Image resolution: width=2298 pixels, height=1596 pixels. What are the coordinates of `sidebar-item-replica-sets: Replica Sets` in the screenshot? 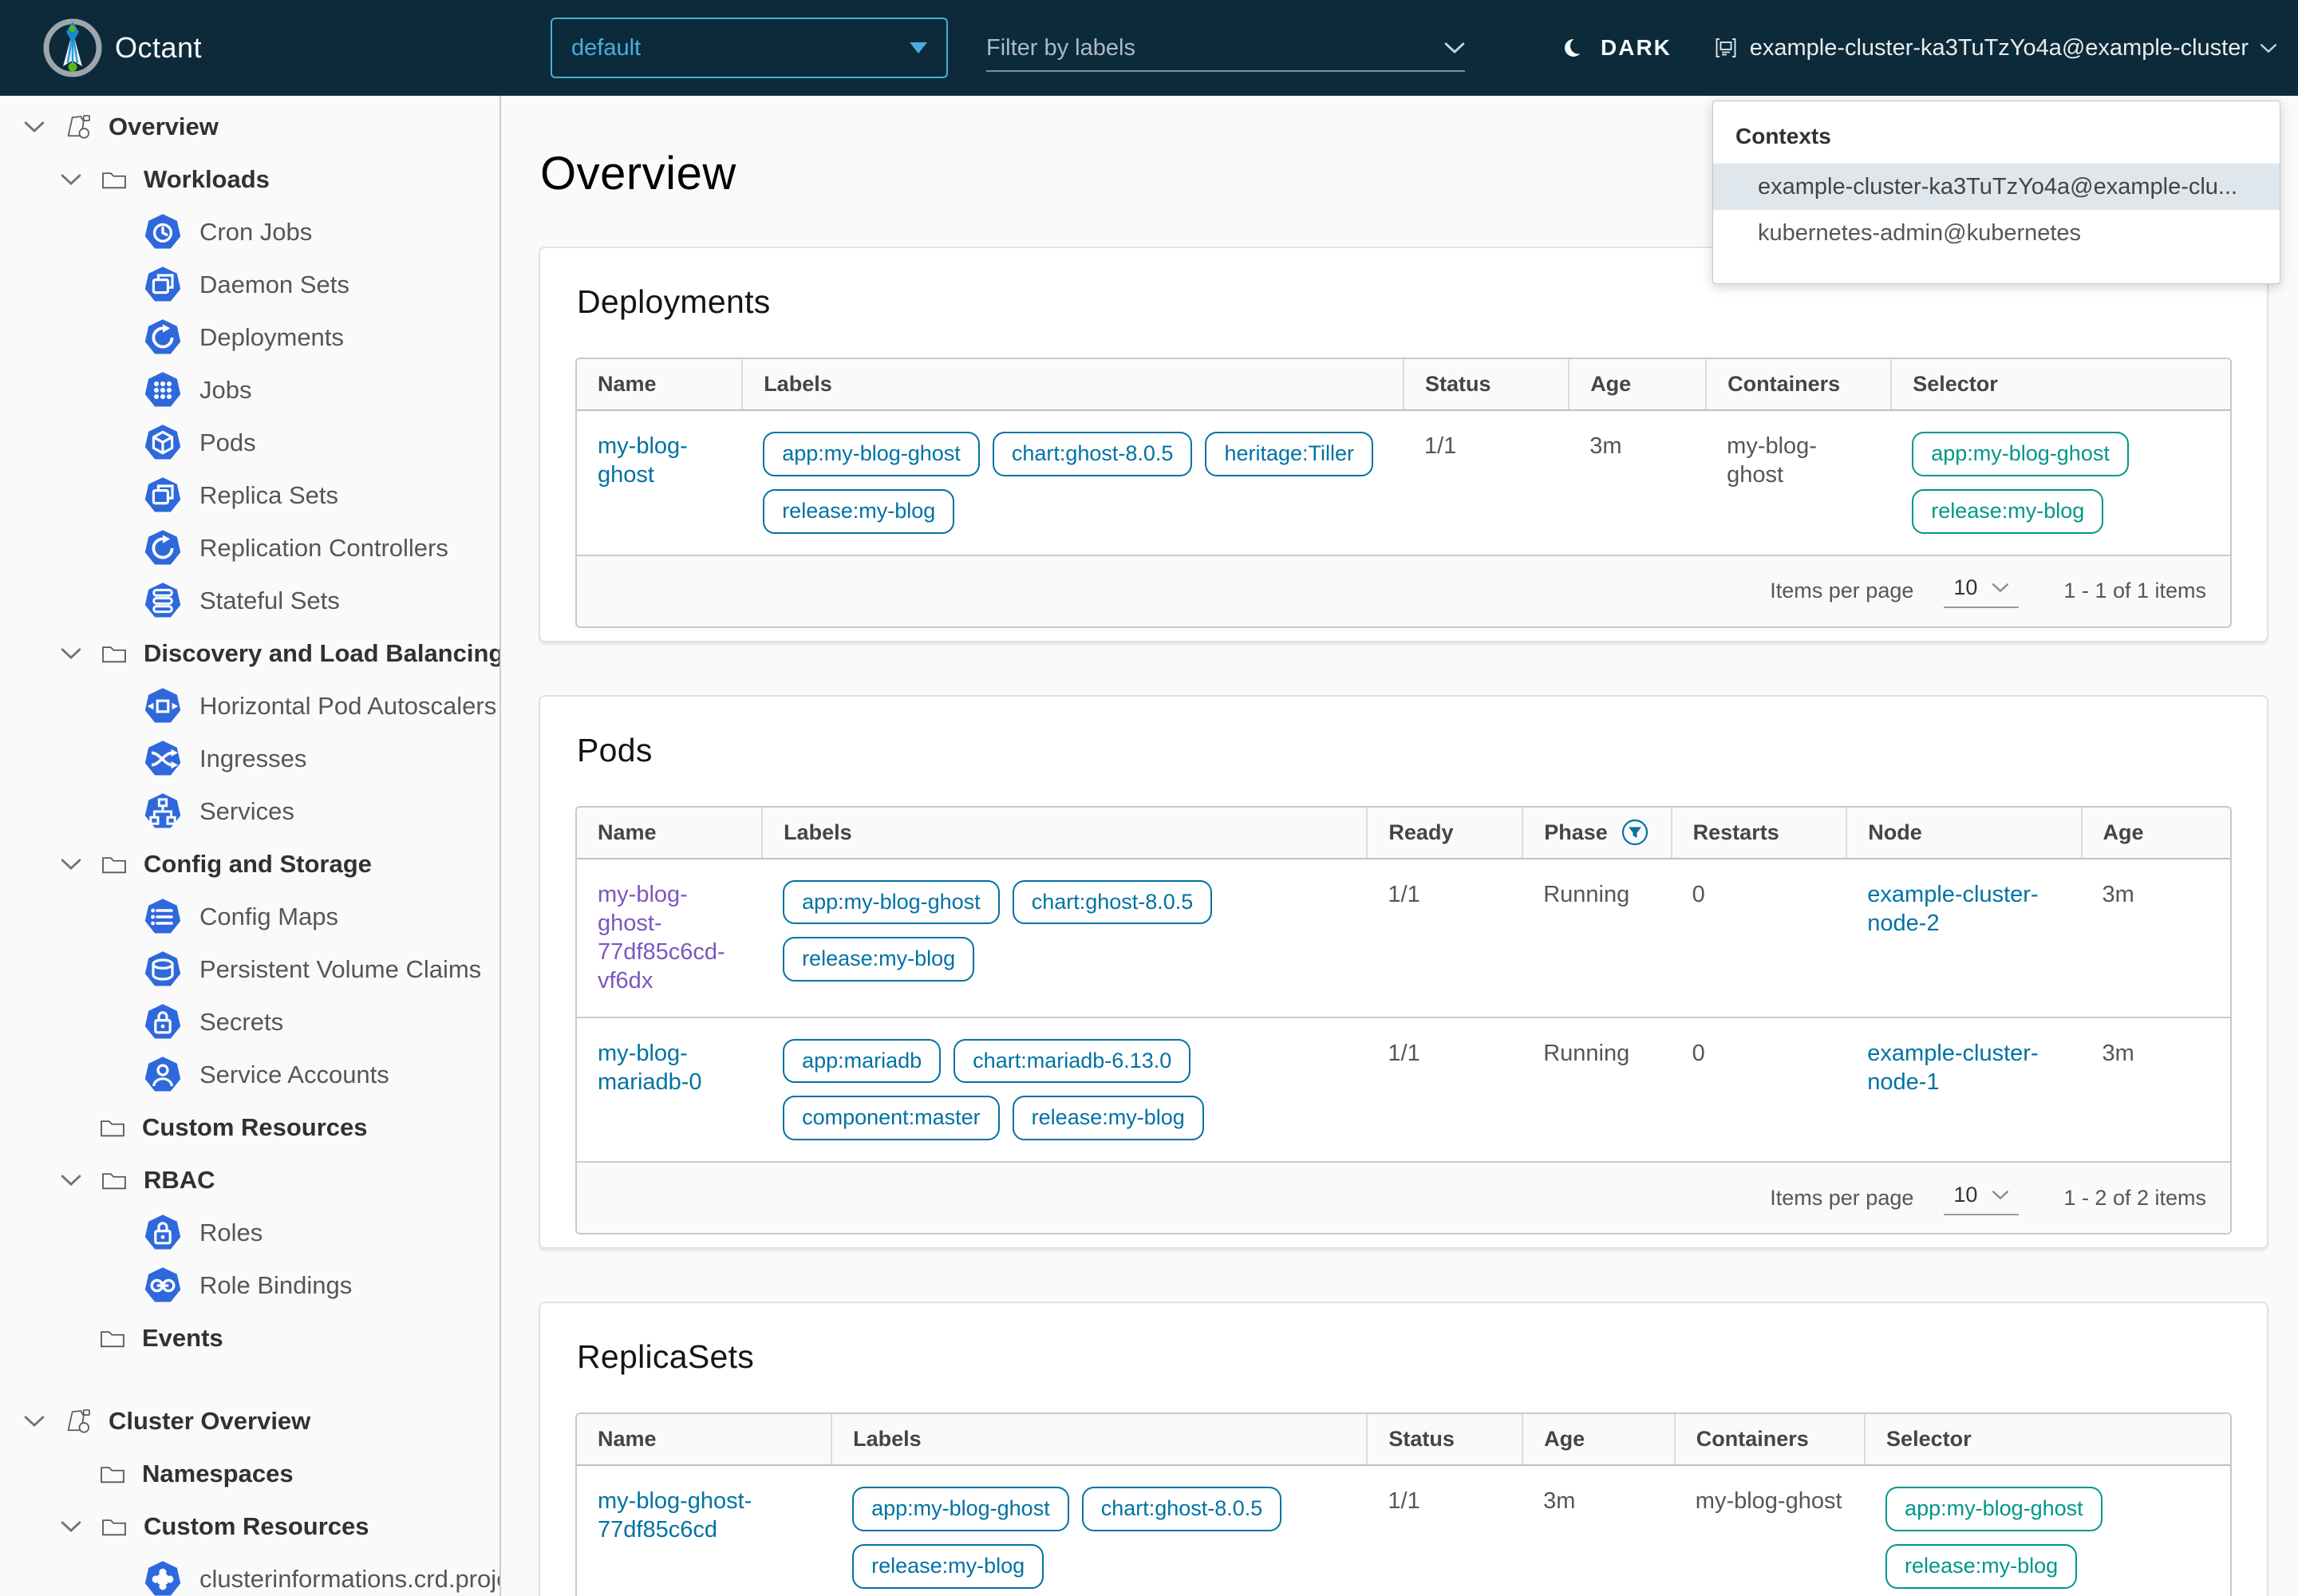 It's located at (250, 495).